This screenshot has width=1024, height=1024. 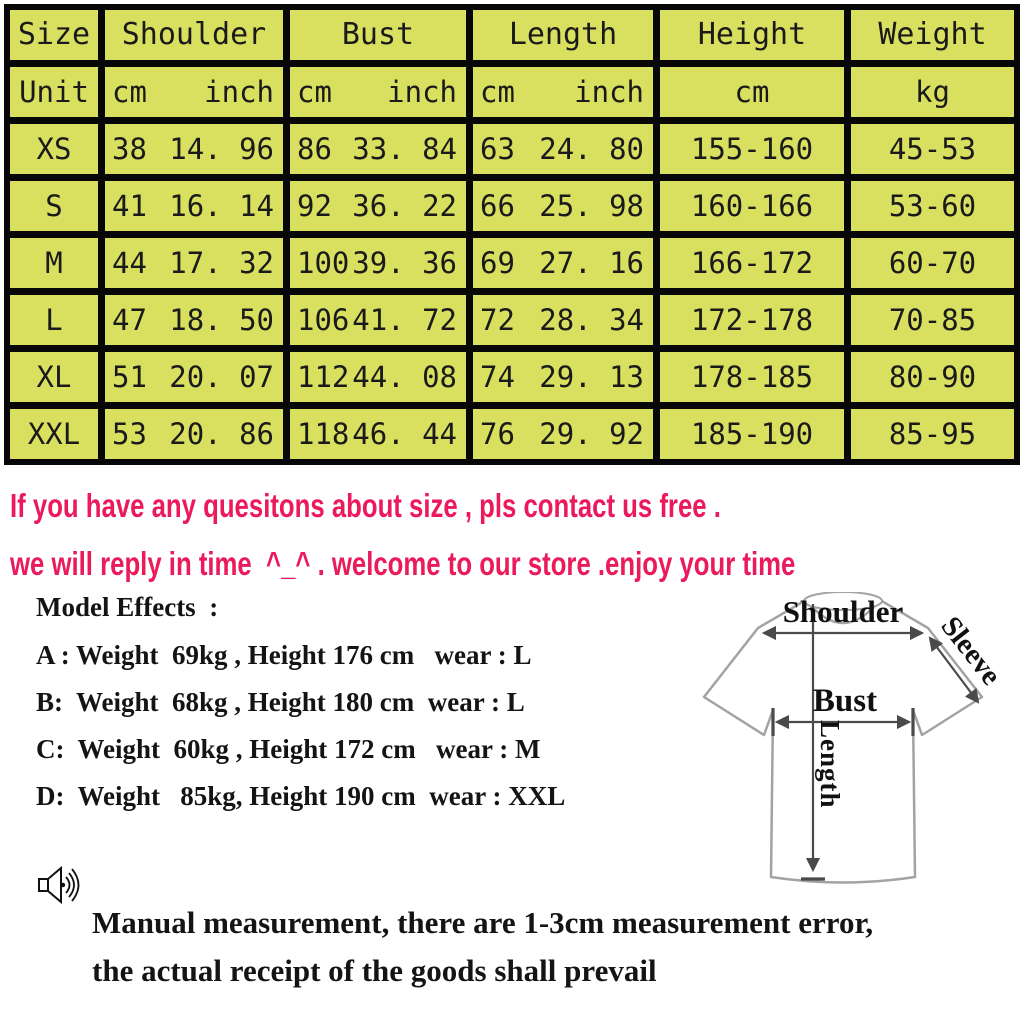 What do you see at coordinates (752, 35) in the screenshot?
I see `col-header-height: Height` at bounding box center [752, 35].